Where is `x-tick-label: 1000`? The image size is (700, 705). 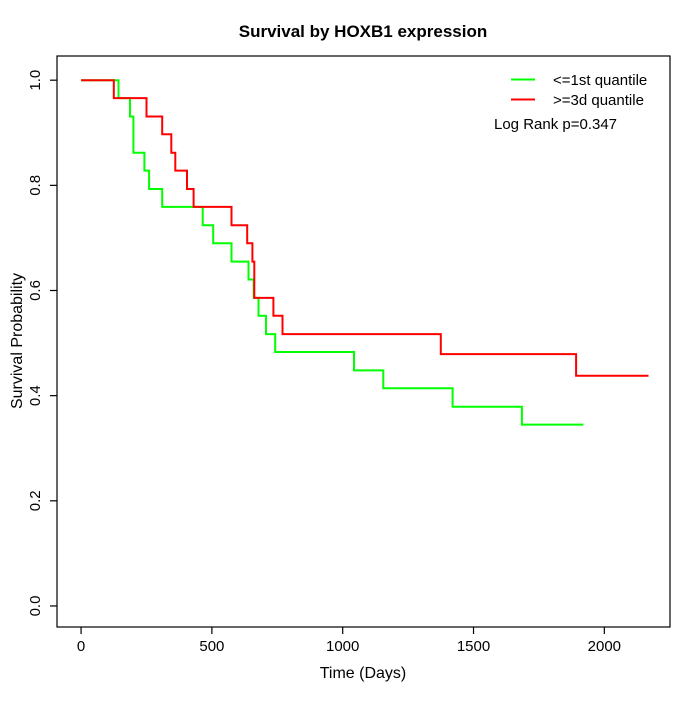
x-tick-label: 1000 is located at coordinates (342, 646).